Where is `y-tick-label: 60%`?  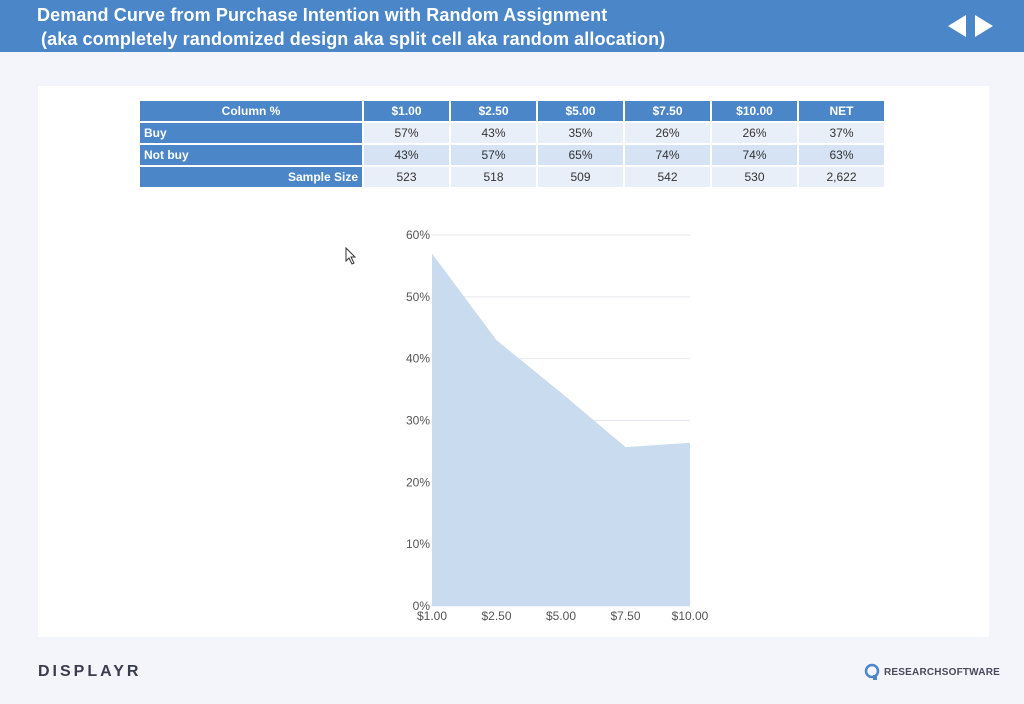
y-tick-label: 60% is located at coordinates (418, 235).